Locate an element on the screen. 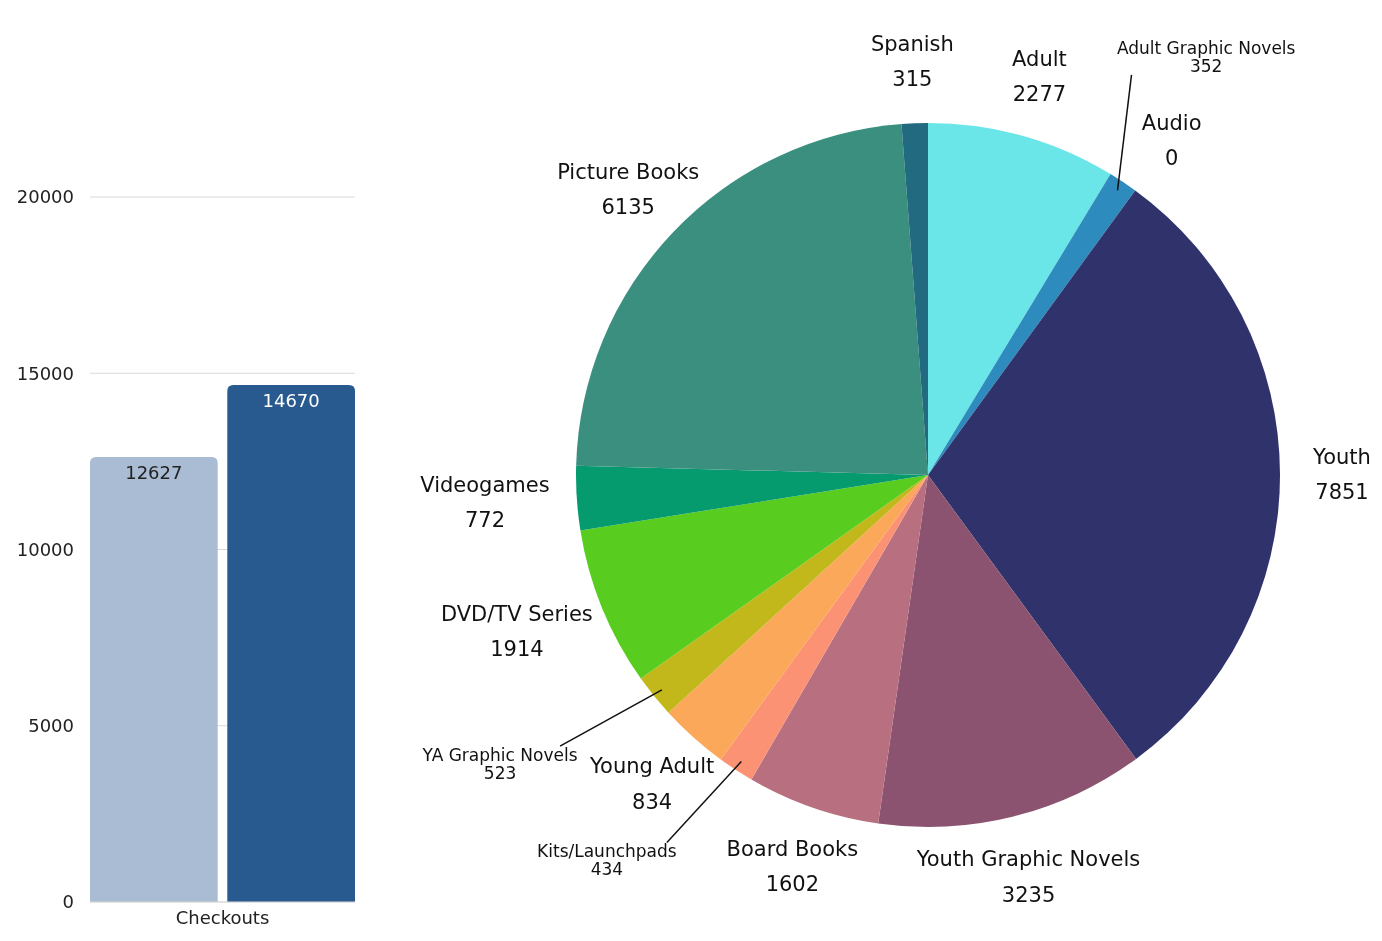  slice-label: Youth Graphic Novels is located at coordinates (1028, 859).